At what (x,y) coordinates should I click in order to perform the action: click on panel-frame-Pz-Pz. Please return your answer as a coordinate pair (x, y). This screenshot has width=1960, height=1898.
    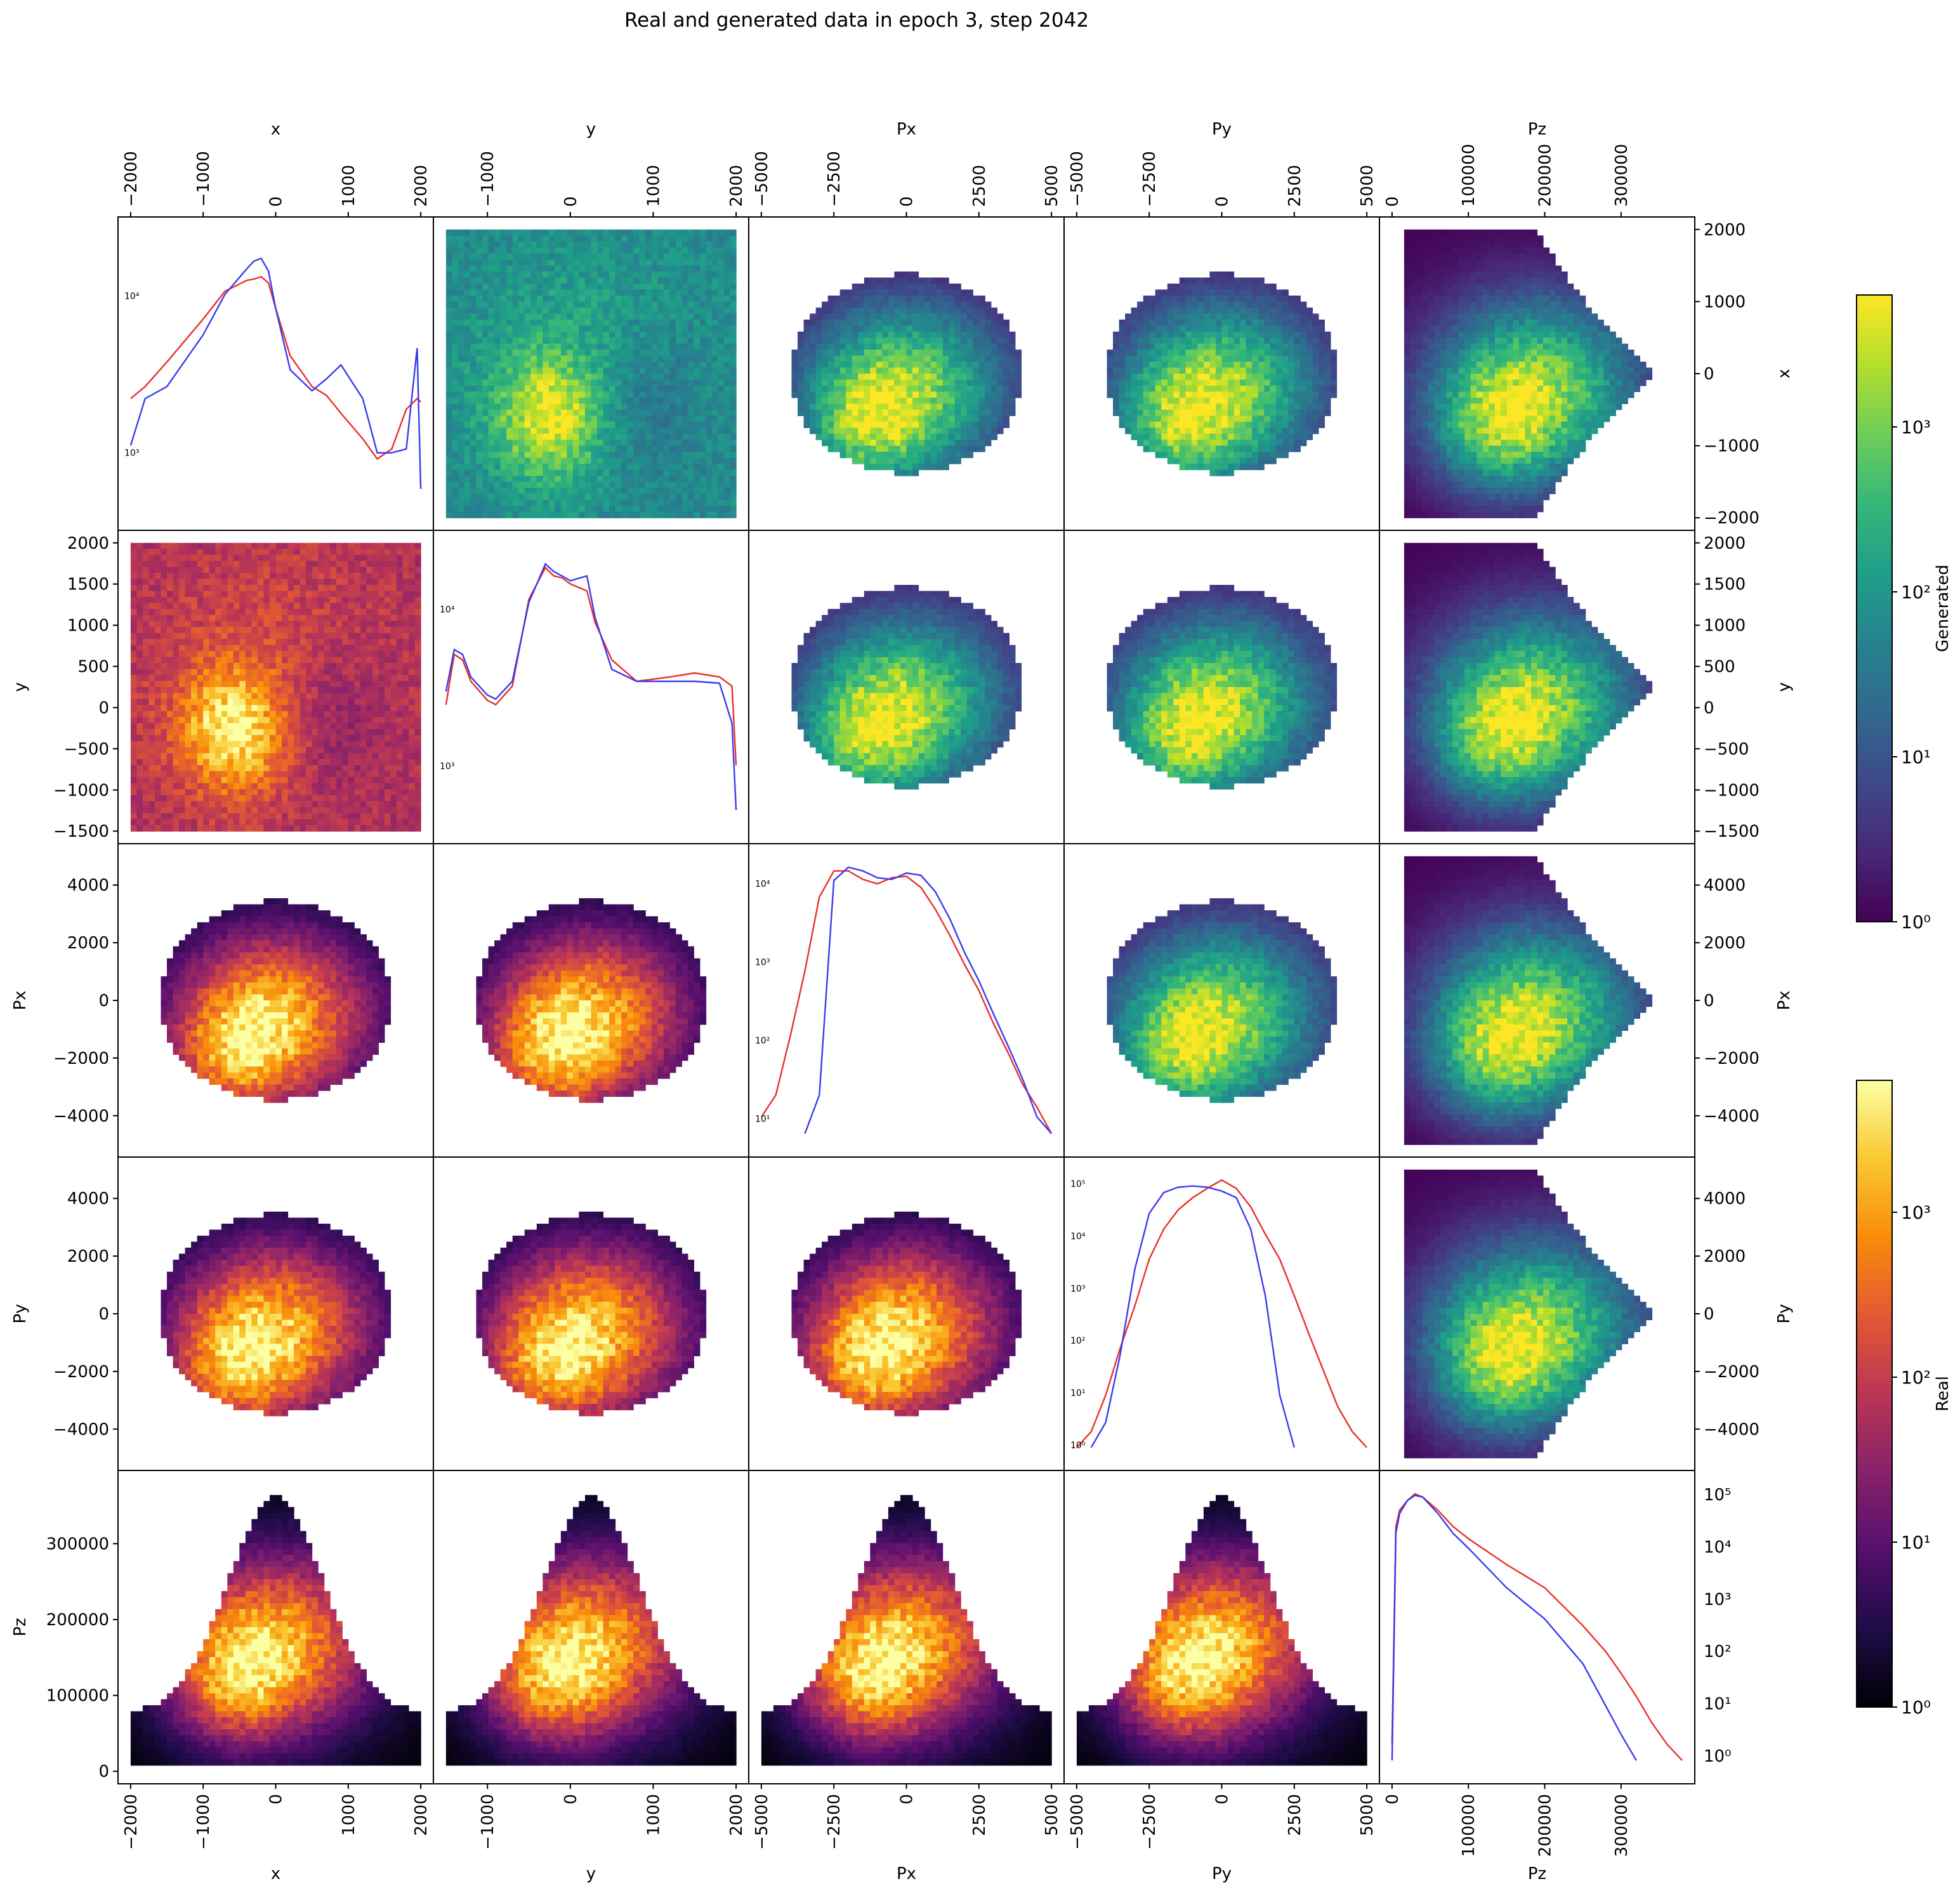
    Looking at the image, I should click on (1537, 1627).